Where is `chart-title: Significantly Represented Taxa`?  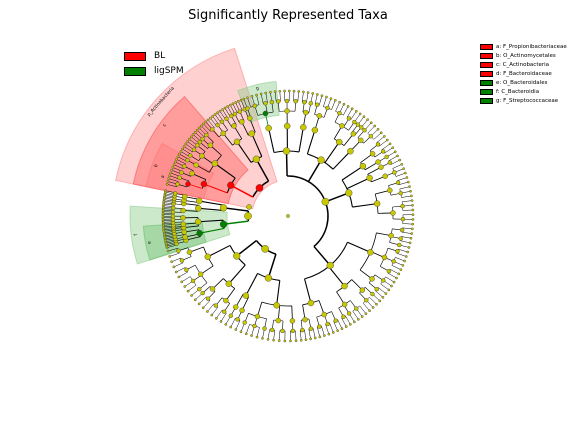
chart-title: Significantly Represented Taxa is located at coordinates (288, 15).